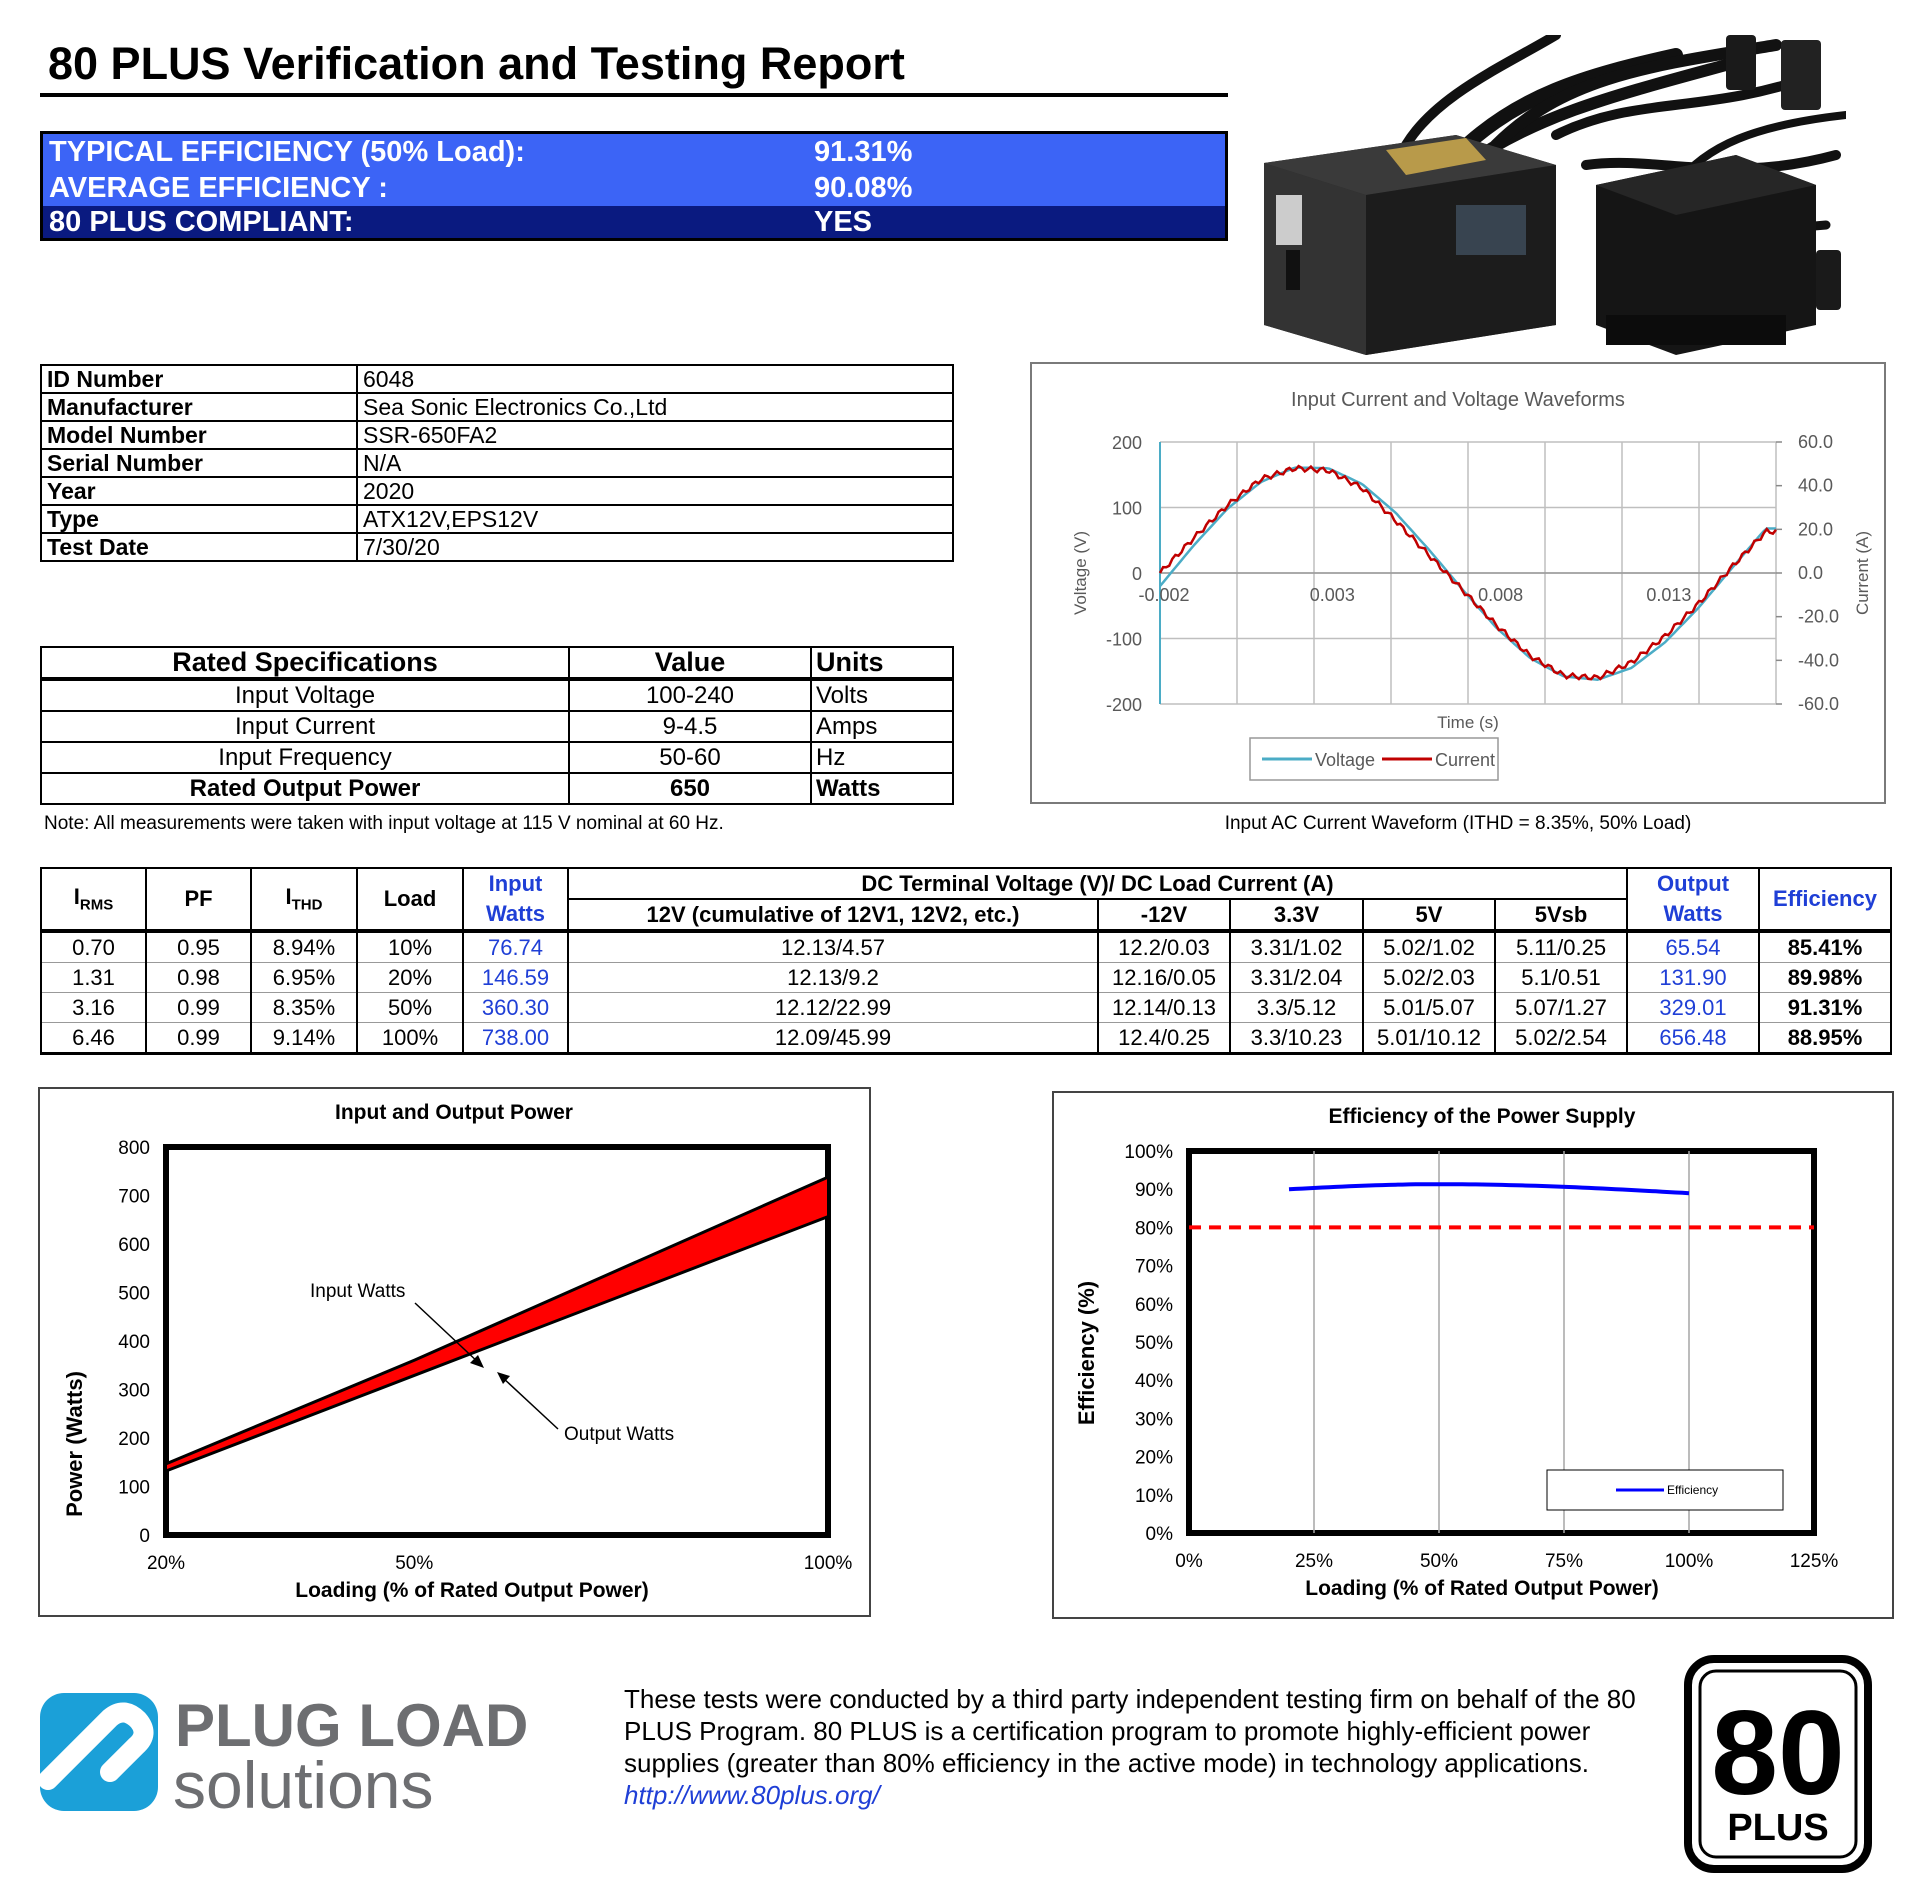 This screenshot has height=1881, width=1922. Describe the element at coordinates (882, 757) in the screenshot. I see `rated-spec-unit: Hz` at that location.